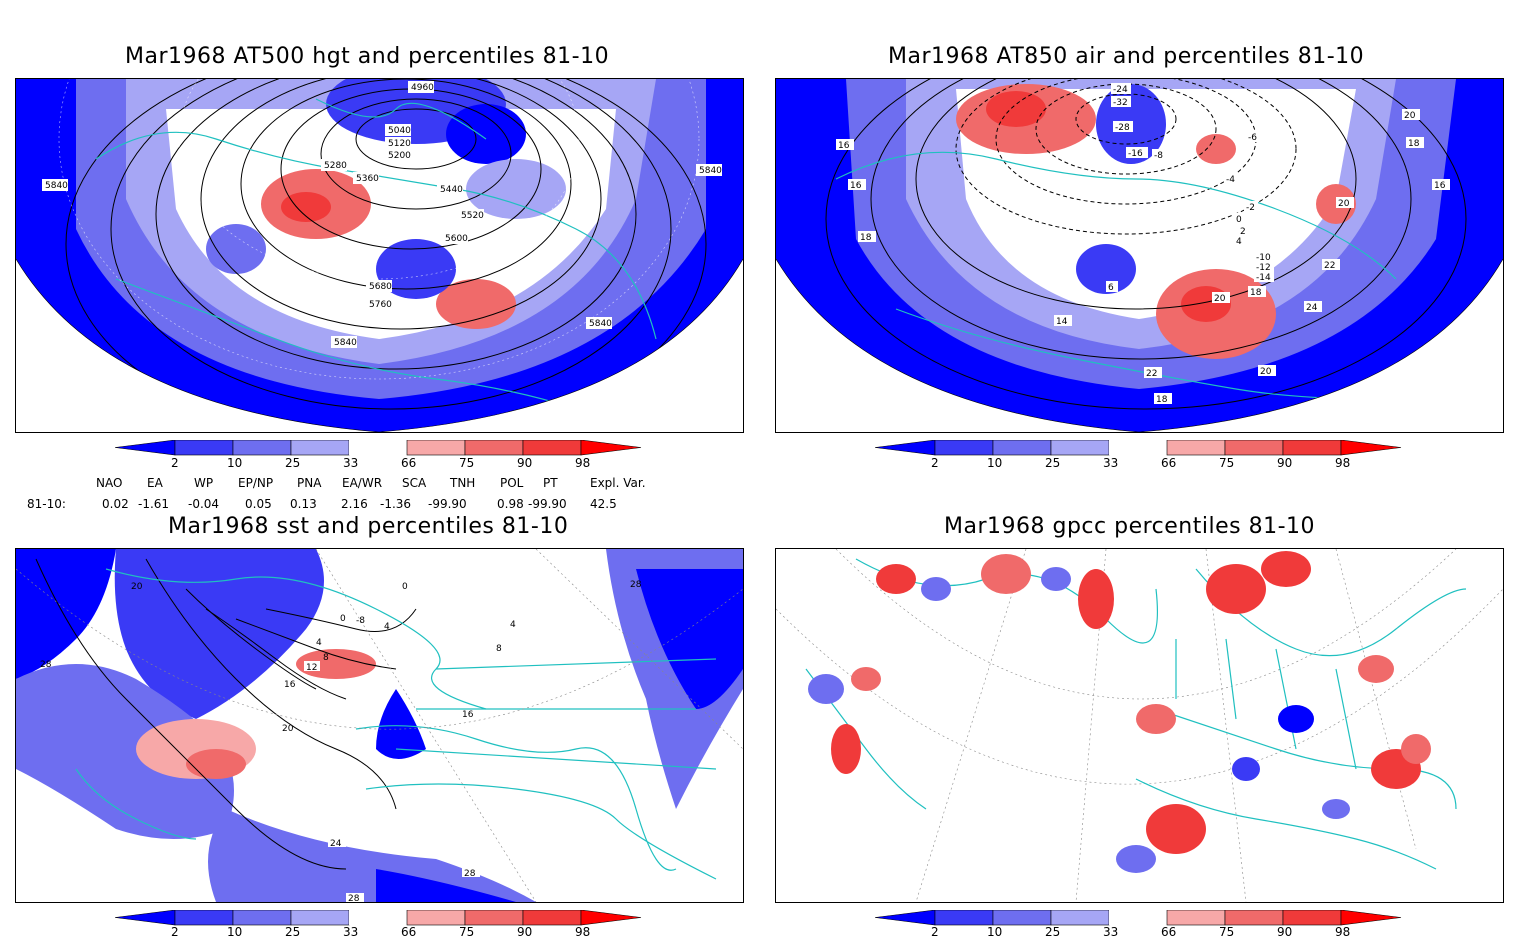 The height and width of the screenshot is (940, 1520). Describe the element at coordinates (422, 88) in the screenshot. I see `clabel-4960: 4960` at that location.